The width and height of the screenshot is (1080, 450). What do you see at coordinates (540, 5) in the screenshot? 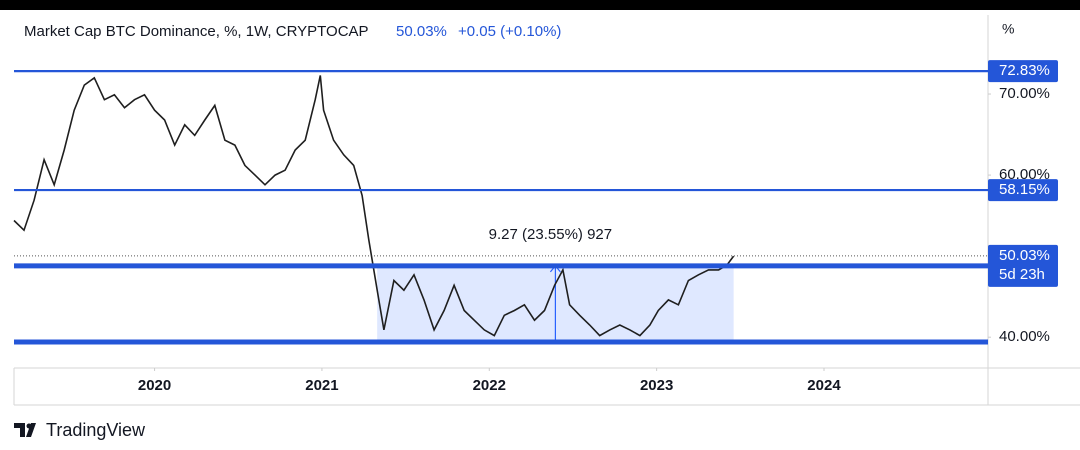
I see `status-bar` at bounding box center [540, 5].